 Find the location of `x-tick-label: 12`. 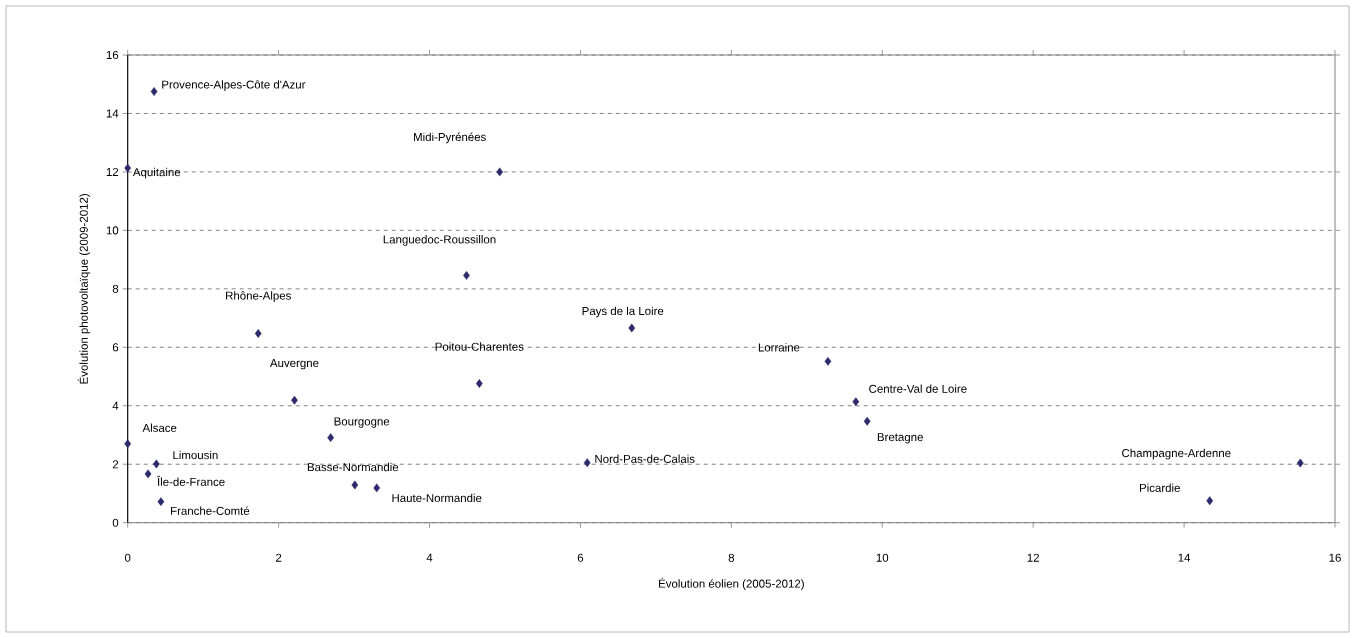

x-tick-label: 12 is located at coordinates (1033, 557).